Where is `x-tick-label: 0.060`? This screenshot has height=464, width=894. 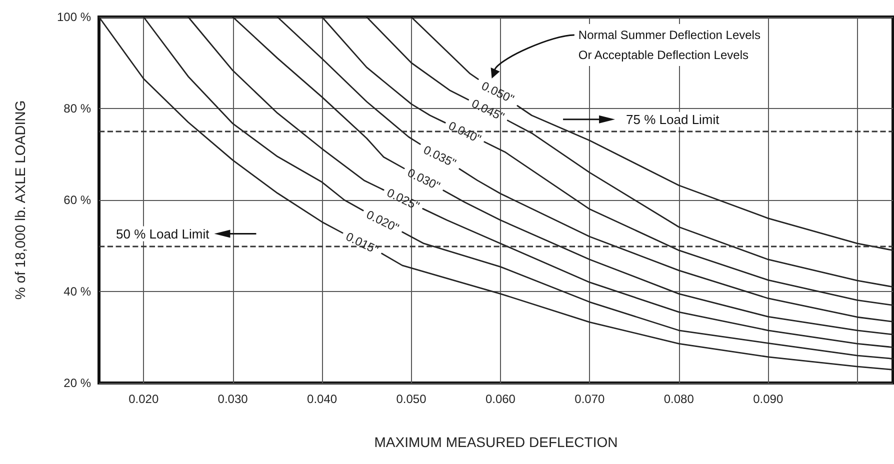 x-tick-label: 0.060 is located at coordinates (500, 399).